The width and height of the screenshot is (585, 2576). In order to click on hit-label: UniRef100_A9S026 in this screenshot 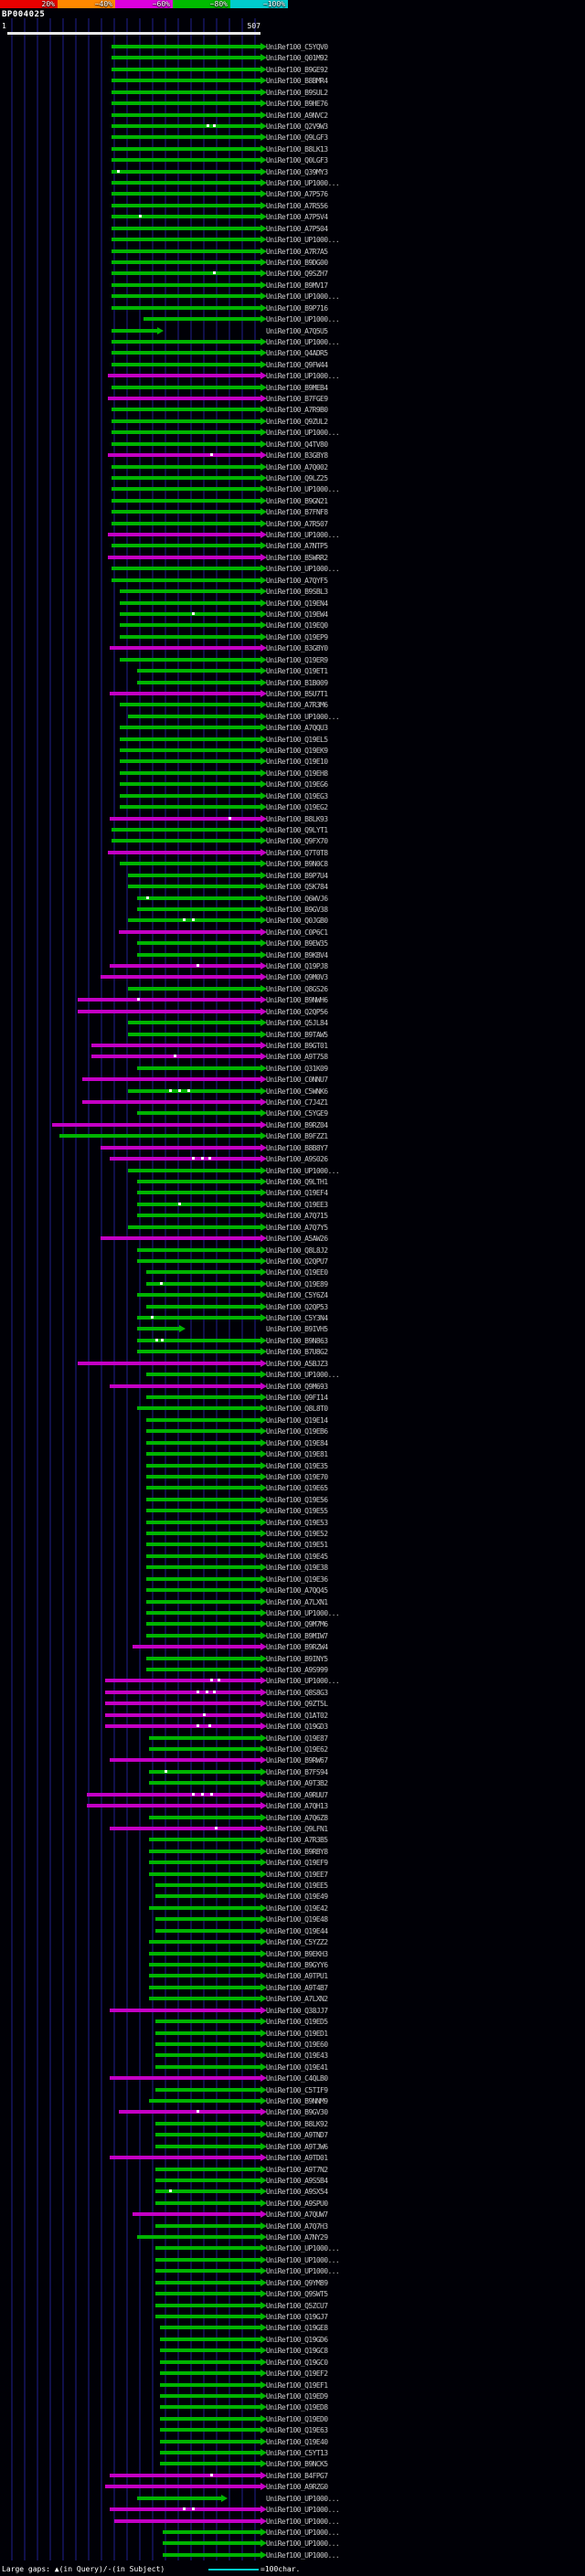, I will do `click(297, 1159)`.